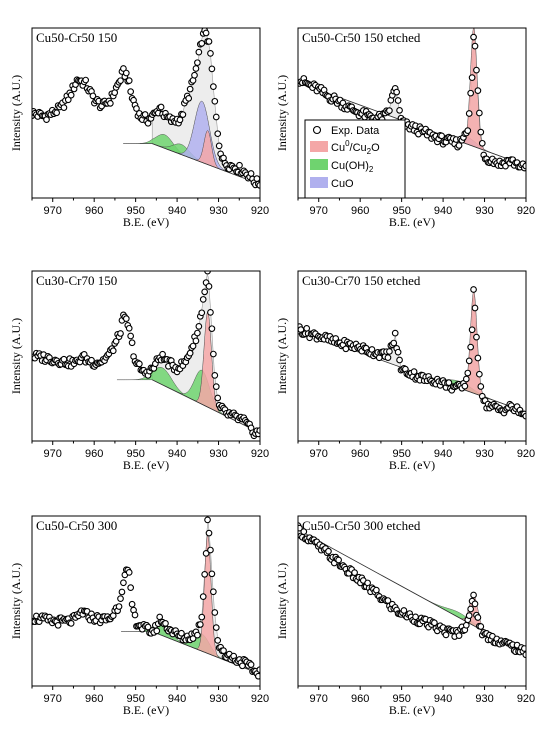  I want to click on panel-title: Cu50-Cr50 300, so click(76, 525).